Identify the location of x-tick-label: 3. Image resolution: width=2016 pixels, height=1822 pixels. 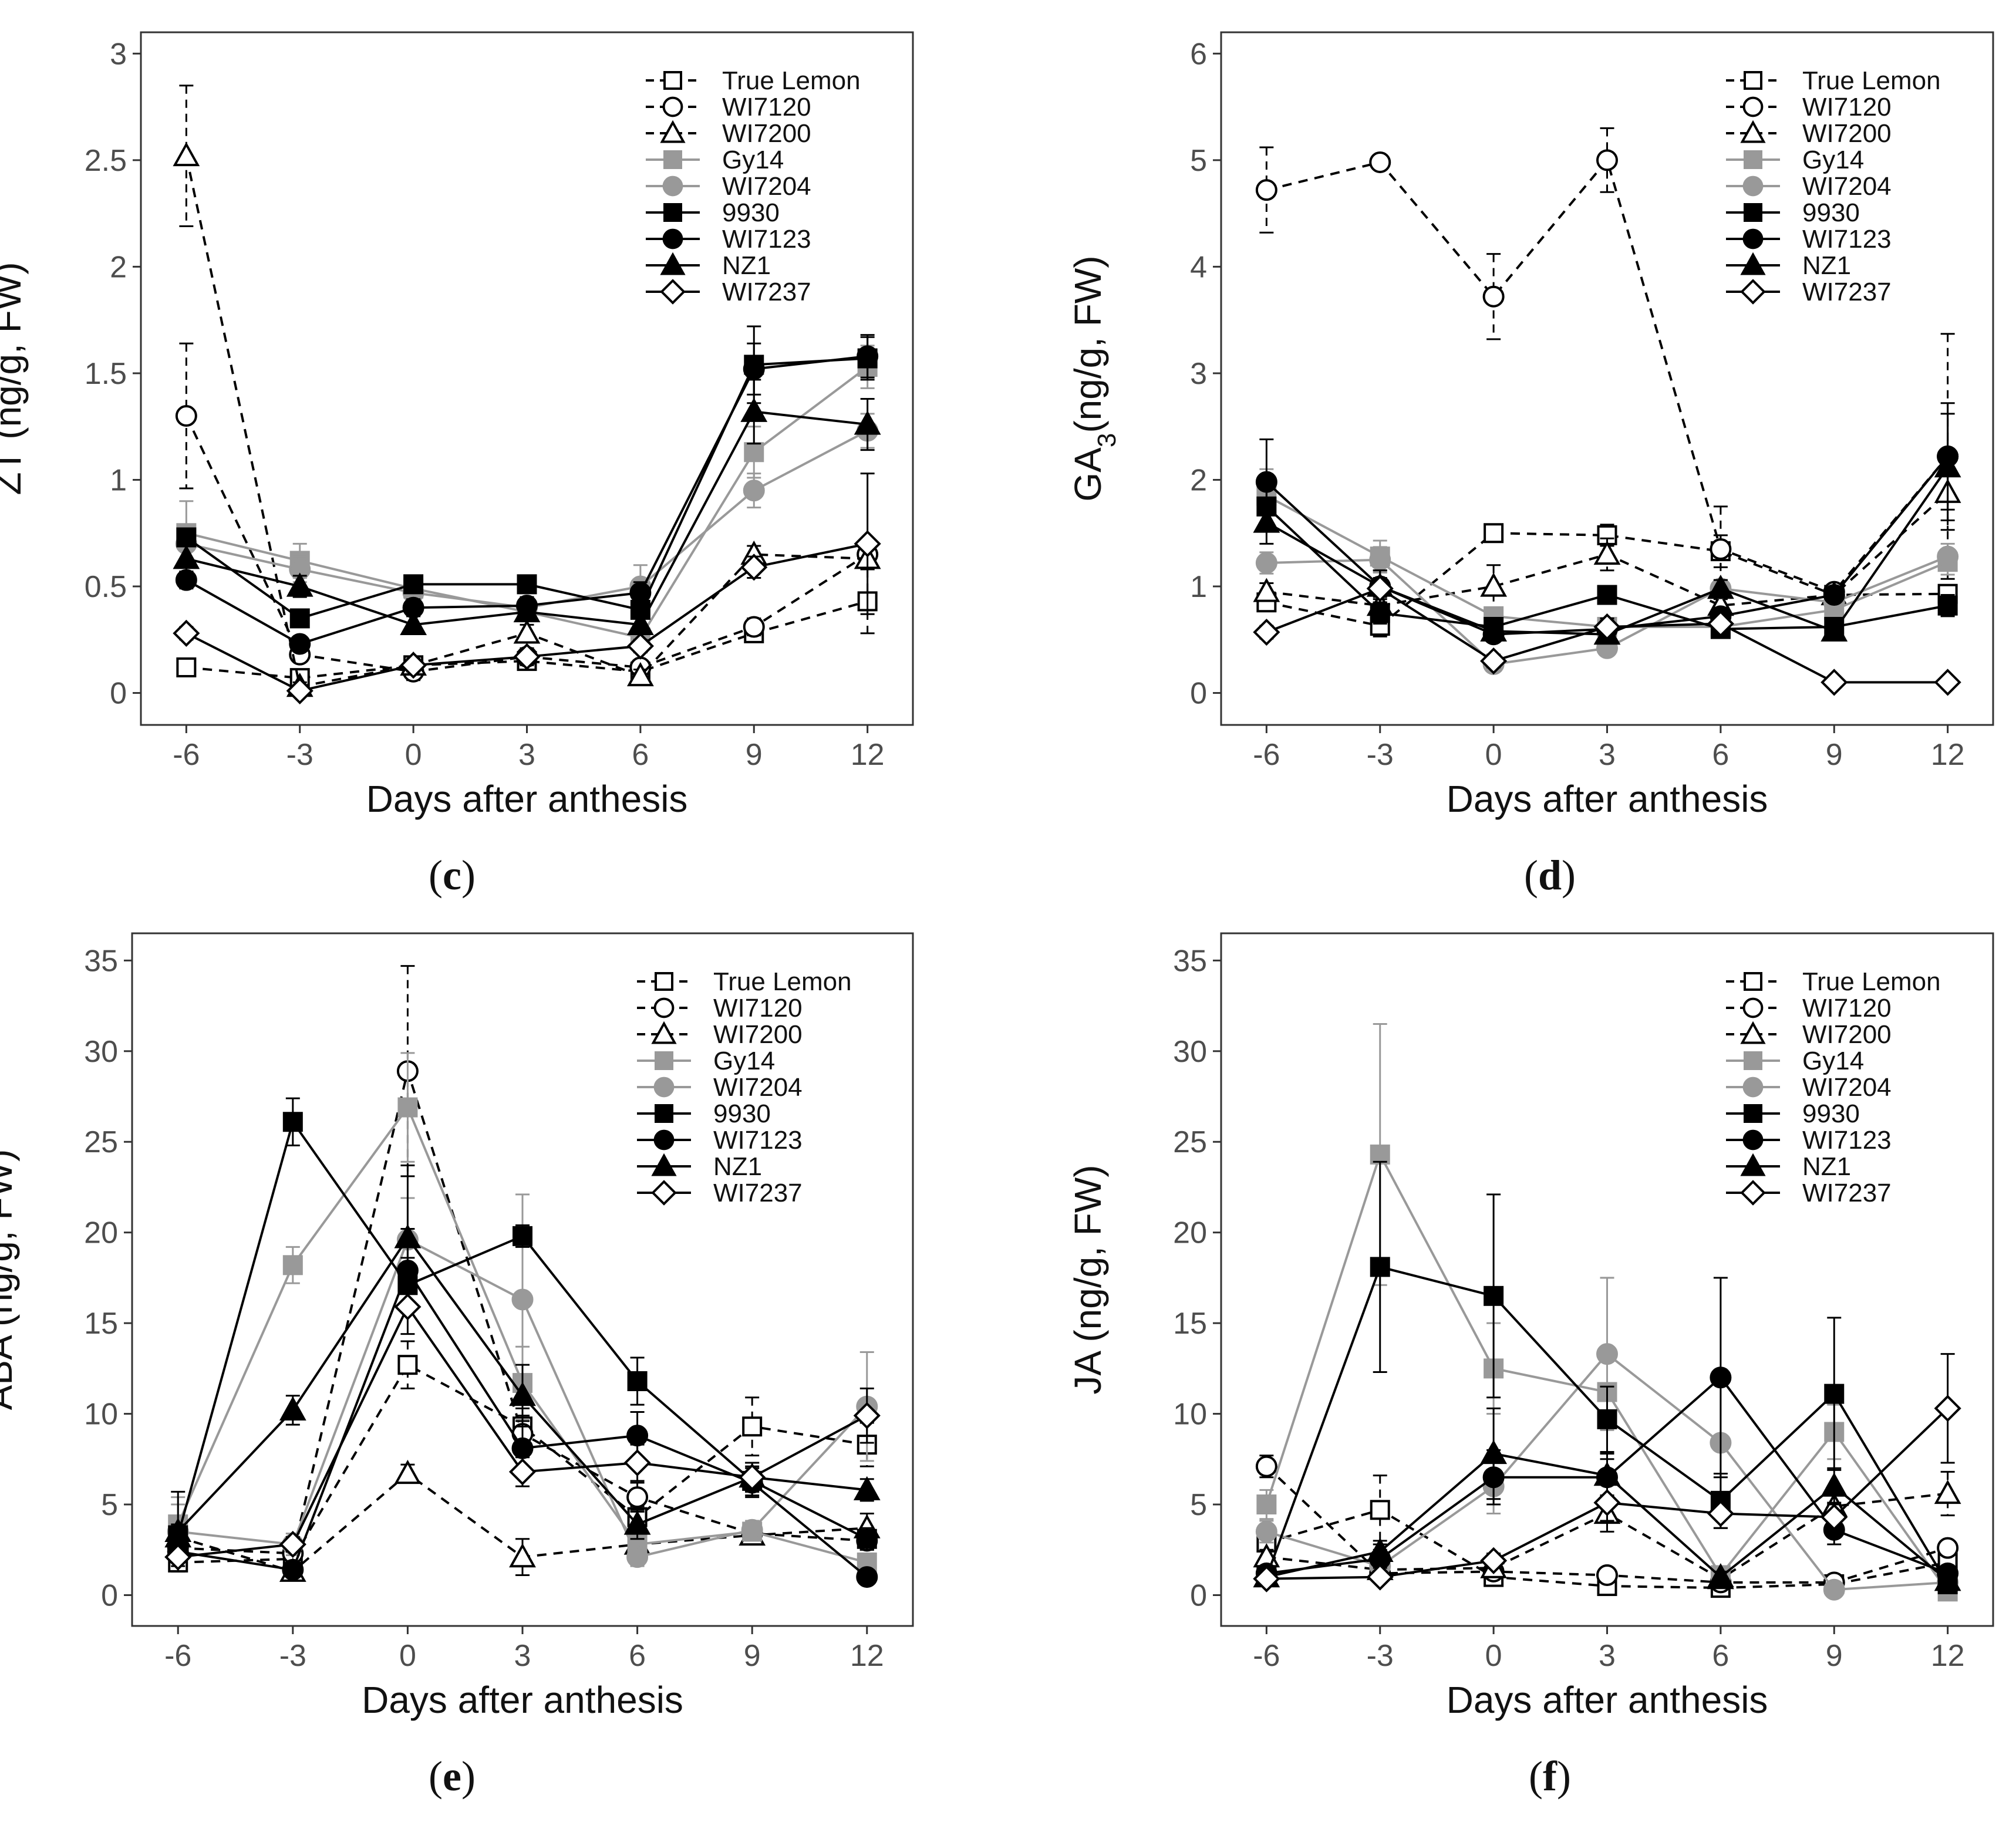
(1607, 1656).